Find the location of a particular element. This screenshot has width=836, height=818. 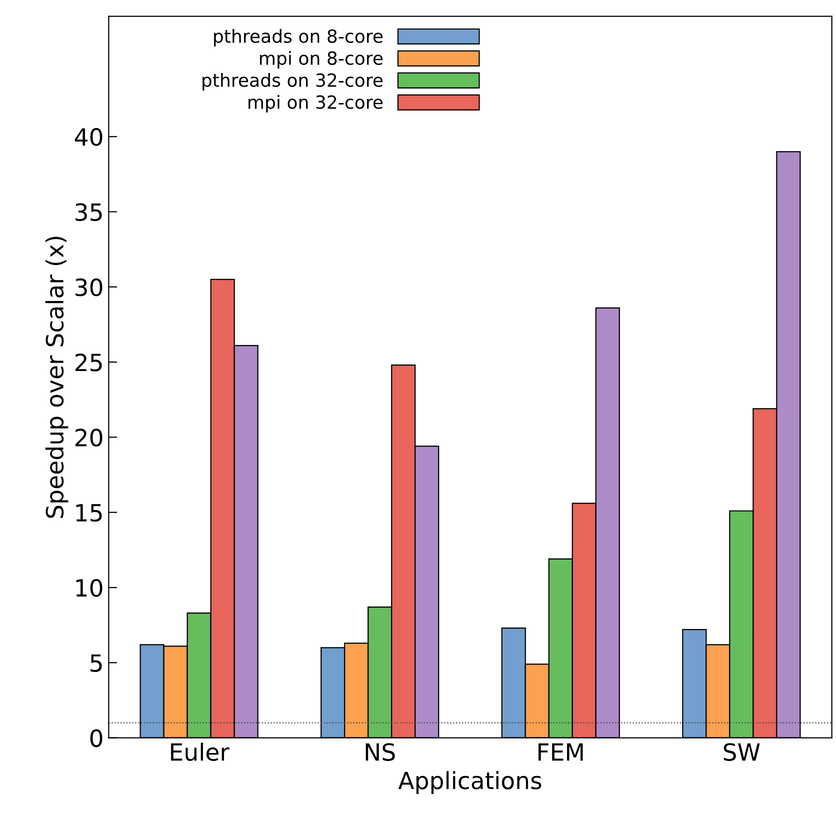

y-tick-label: 25 is located at coordinates (89, 363).